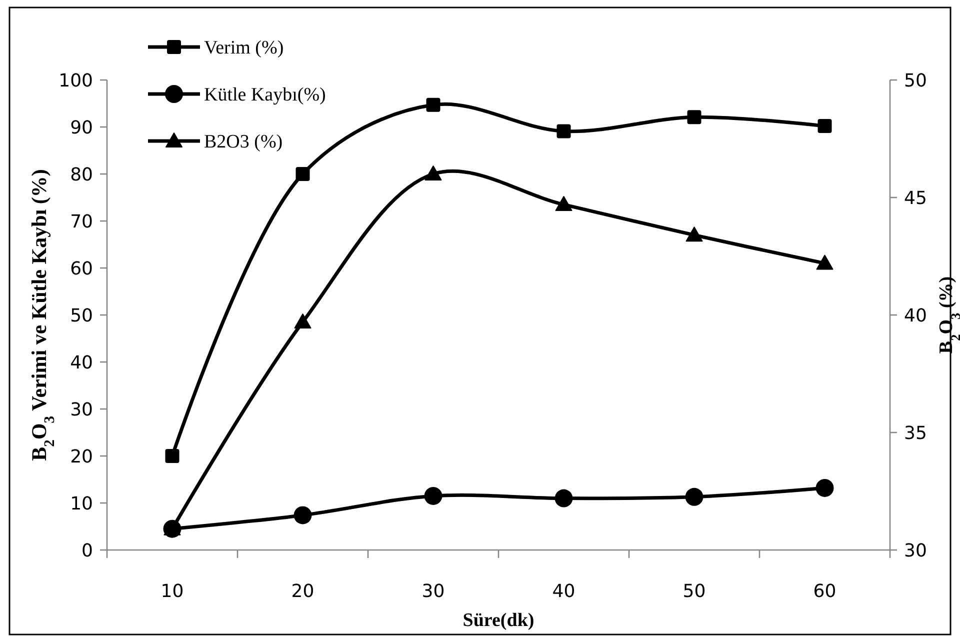  I want to click on y2-tick-label: 30, so click(915, 551).